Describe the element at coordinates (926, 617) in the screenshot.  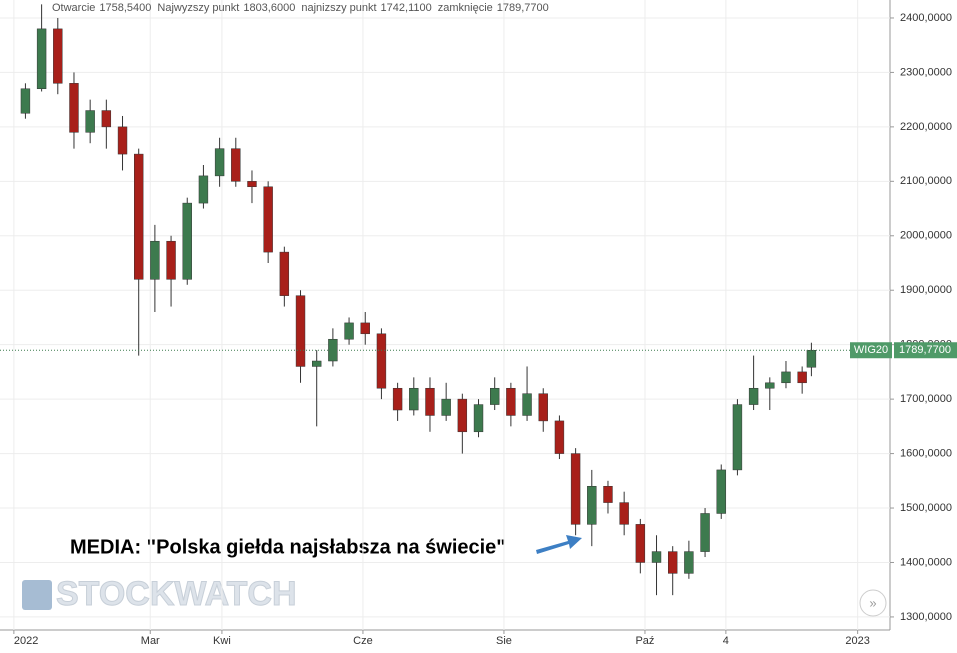
I see `y-tick-label: 1300,0000` at that location.